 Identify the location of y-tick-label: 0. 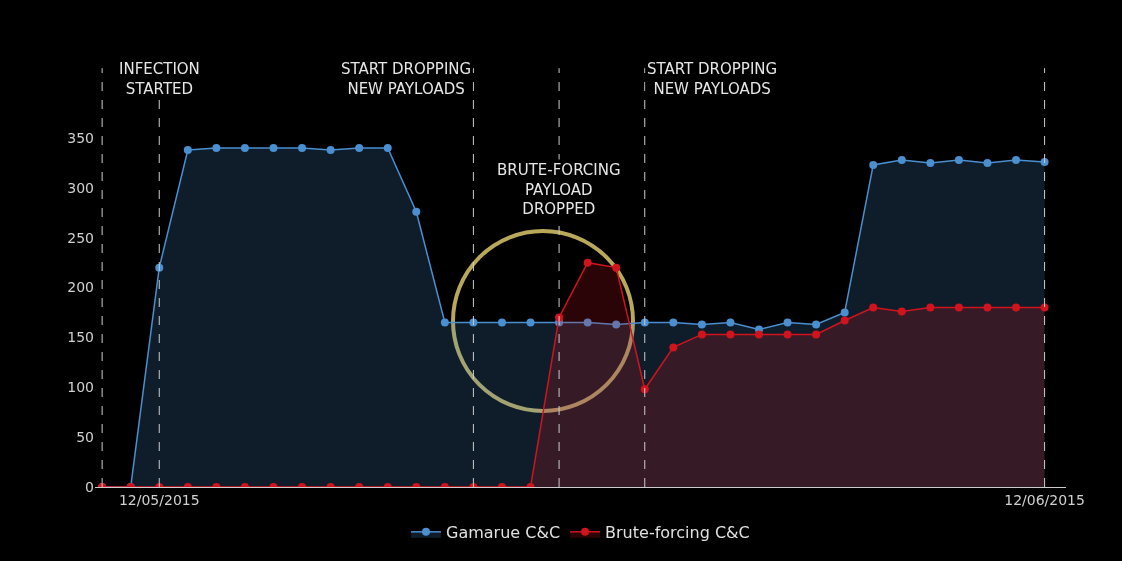
(89, 486).